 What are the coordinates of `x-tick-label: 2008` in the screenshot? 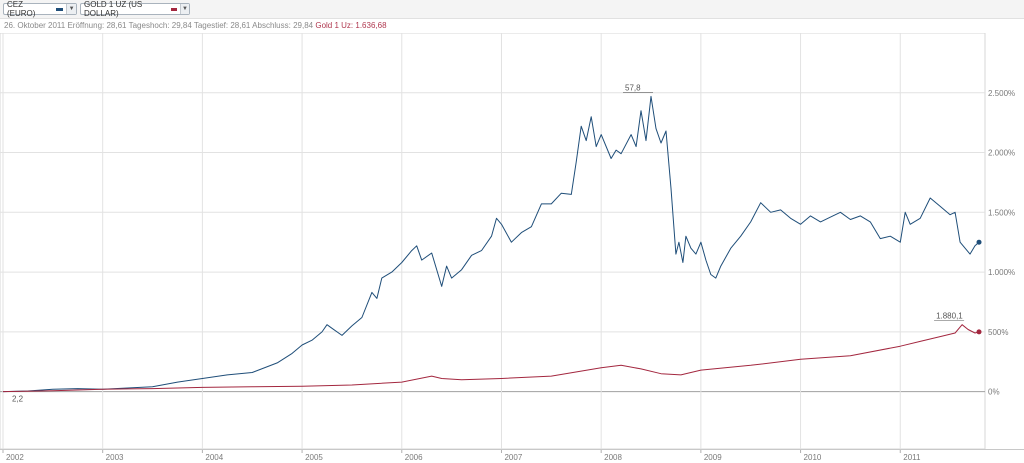 It's located at (613, 457).